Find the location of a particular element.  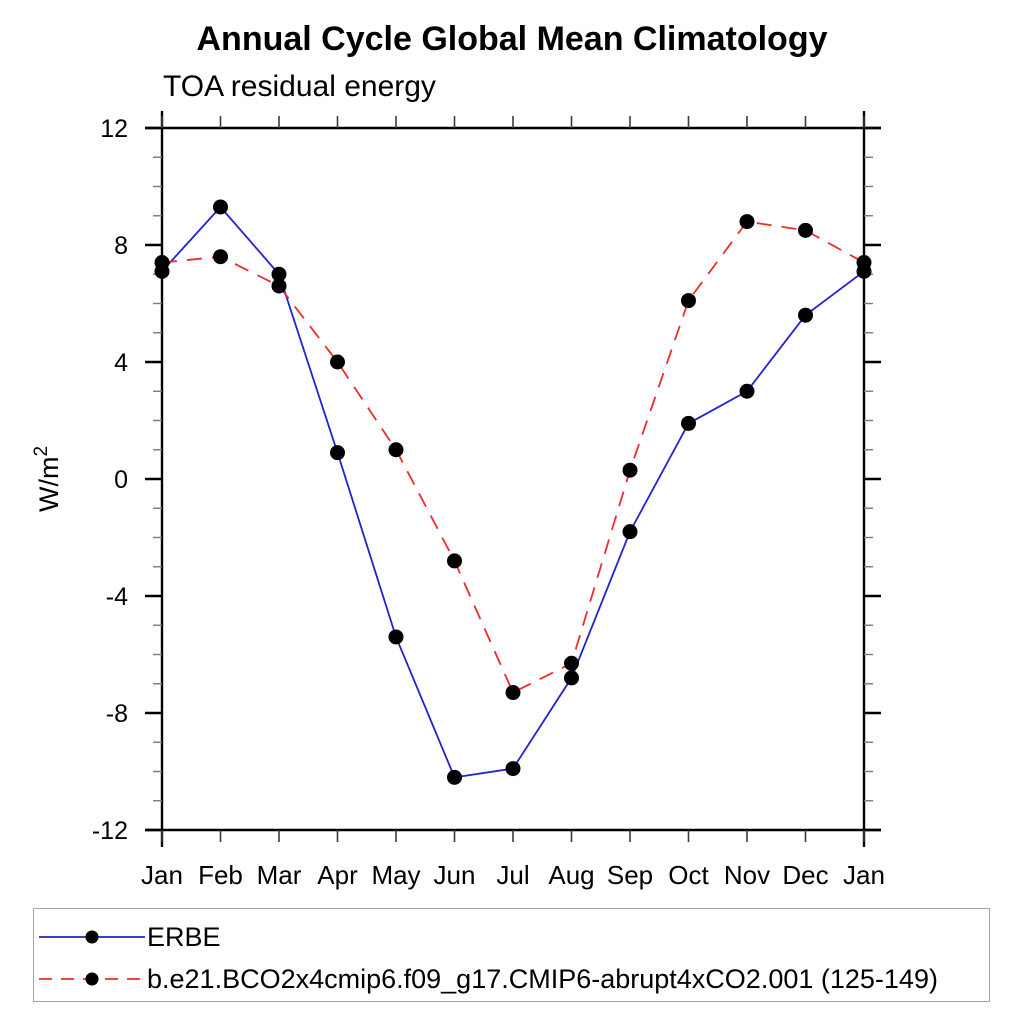

y-tick-label: -12 is located at coordinates (110, 831).